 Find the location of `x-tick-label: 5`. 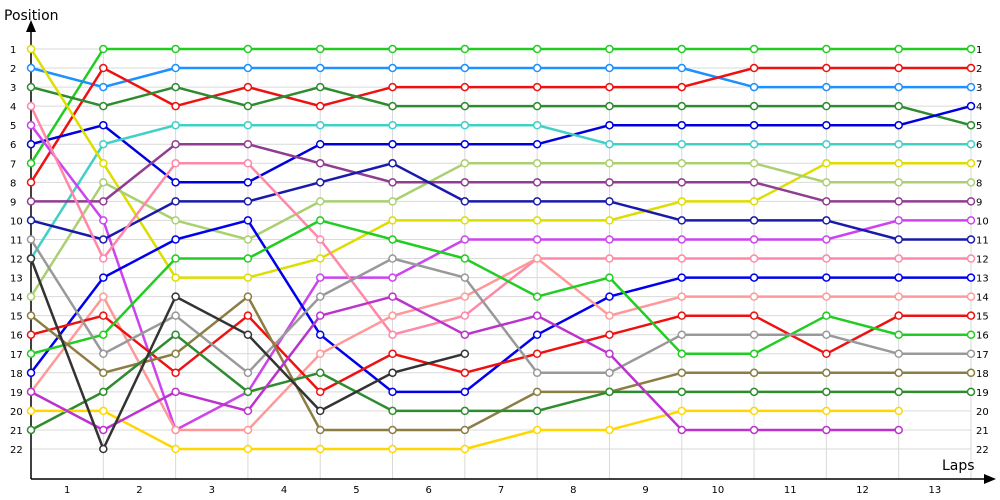

x-tick-label: 5 is located at coordinates (356, 490).